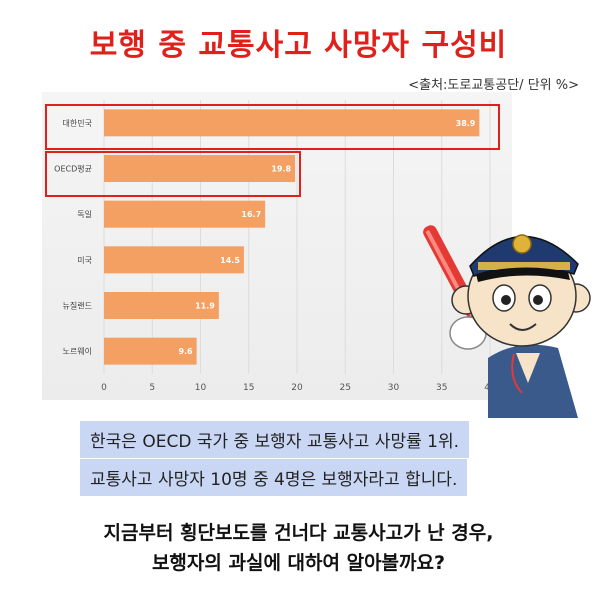  I want to click on x-tick-label: 25, so click(345, 388).